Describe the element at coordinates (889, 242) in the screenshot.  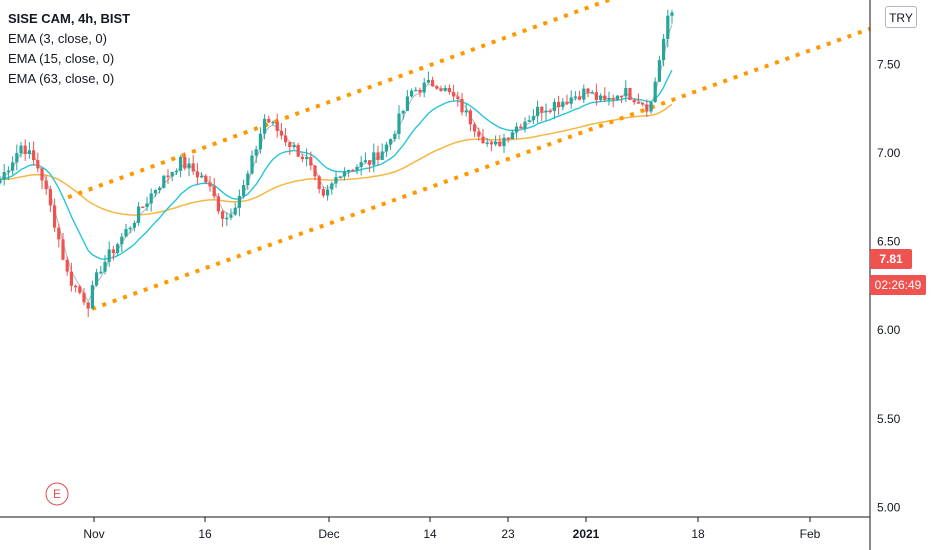
I see `price-tick-label: 6.50` at that location.